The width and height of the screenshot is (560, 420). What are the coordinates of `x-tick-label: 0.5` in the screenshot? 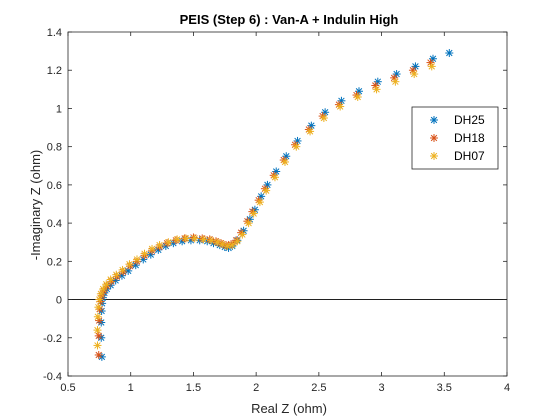 It's located at (67, 388).